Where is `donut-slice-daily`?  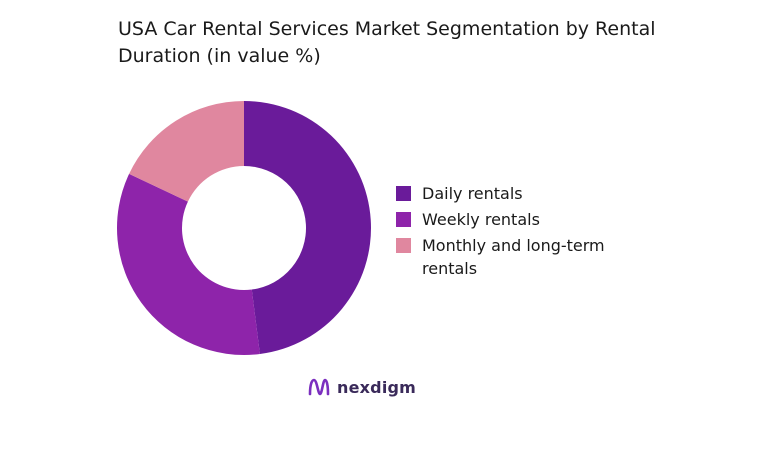
donut-slice-daily is located at coordinates (308, 227).